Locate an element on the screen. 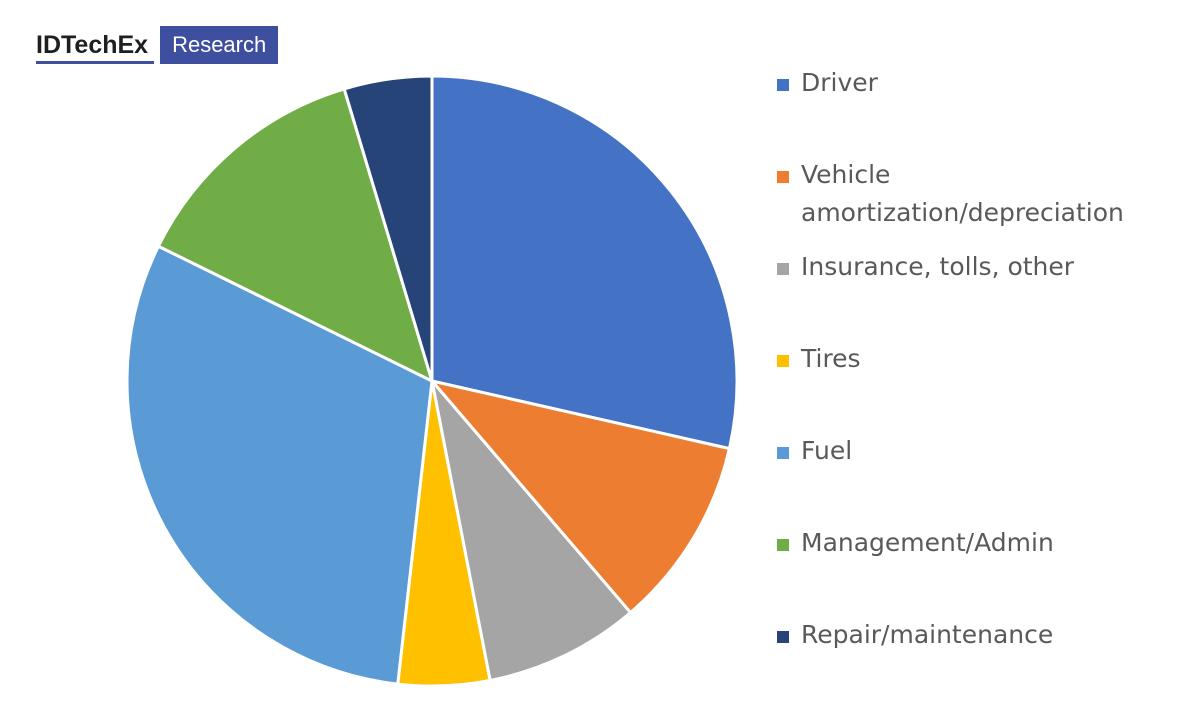 The image size is (1200, 722). legend-label: Driver is located at coordinates (839, 82).